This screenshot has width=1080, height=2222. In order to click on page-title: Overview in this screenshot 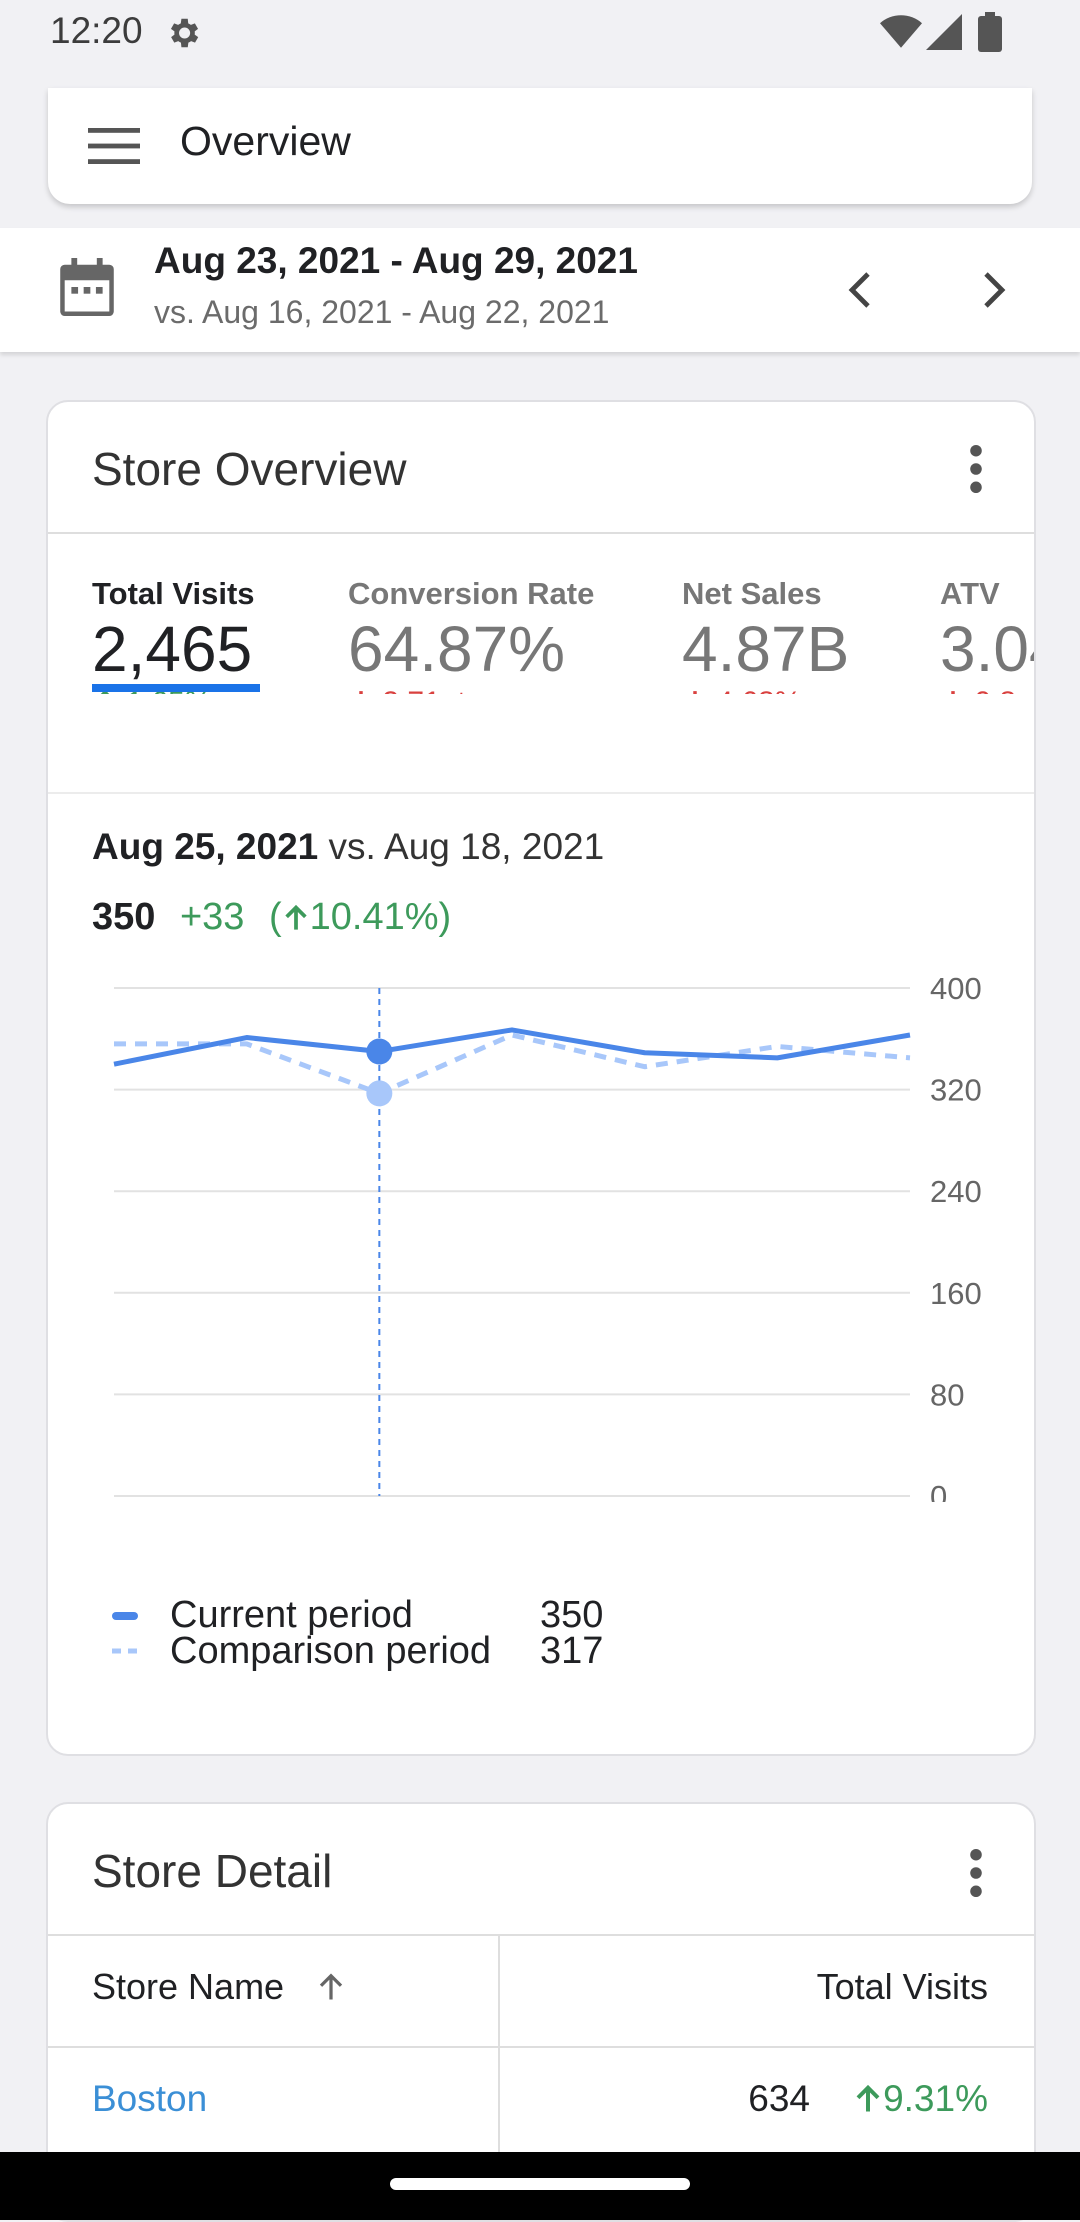, I will do `click(265, 141)`.